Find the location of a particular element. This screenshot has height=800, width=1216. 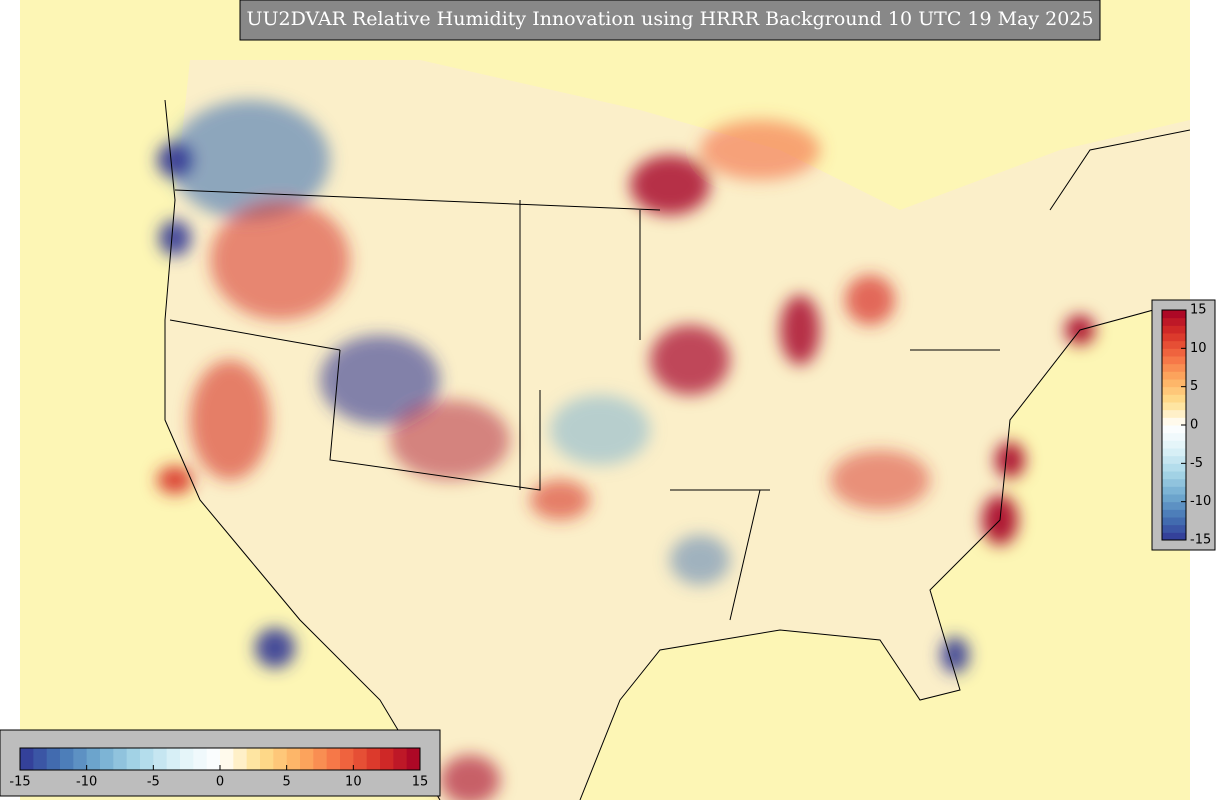

title-box is located at coordinates (670, 20).